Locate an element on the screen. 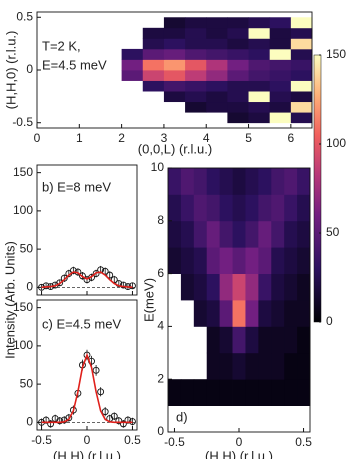  x-tick-label: 6 is located at coordinates (291, 138).